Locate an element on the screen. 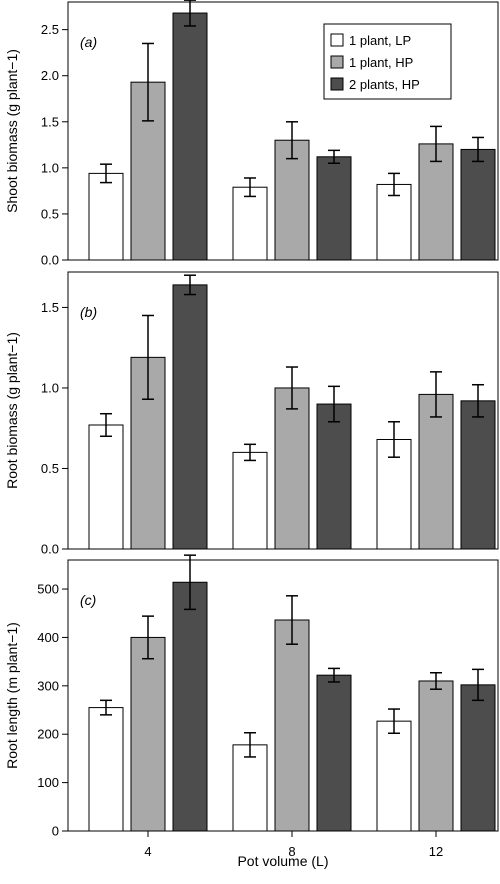 The image size is (500, 884). y-axis-title: Shoot biomass (g plant−1) is located at coordinates (12, 131).